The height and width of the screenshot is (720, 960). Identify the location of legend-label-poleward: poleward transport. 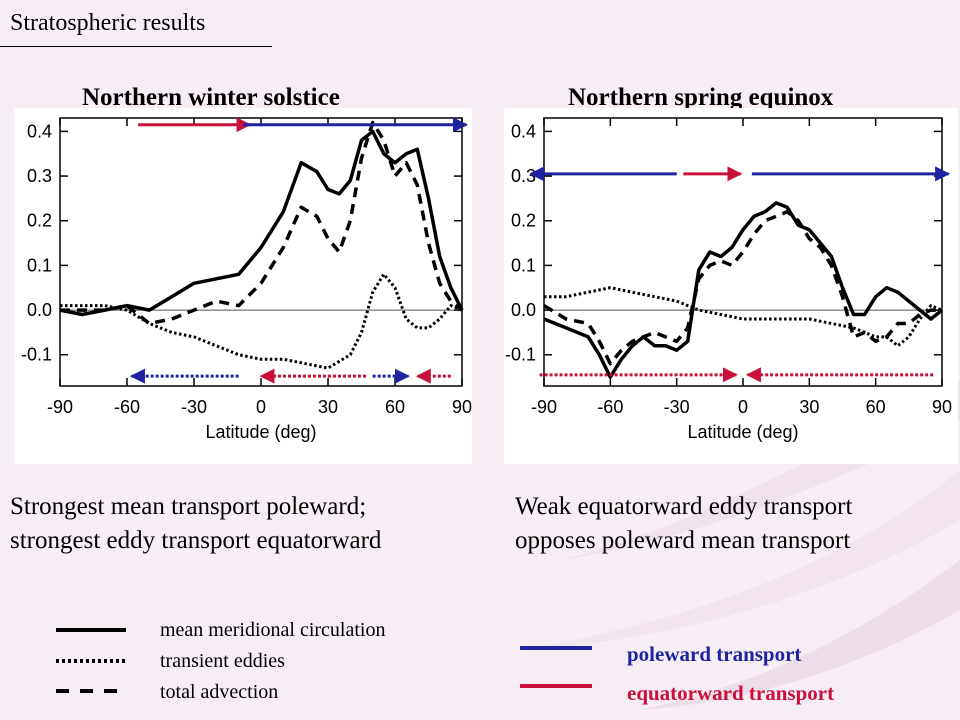
(714, 654).